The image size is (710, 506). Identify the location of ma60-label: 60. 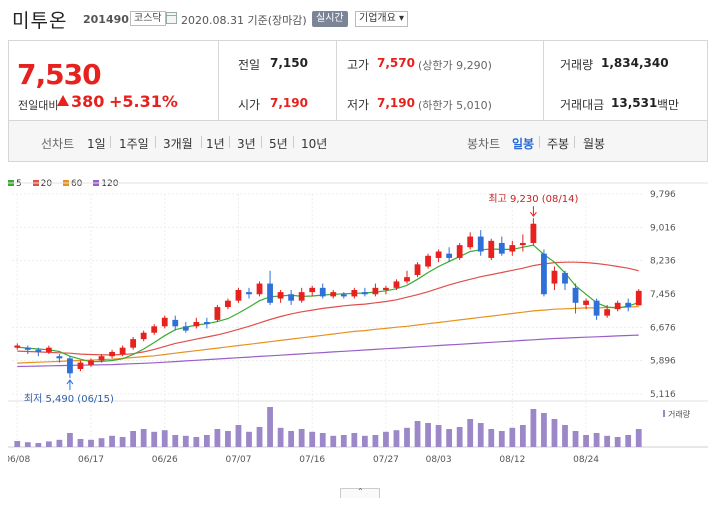
(76, 184).